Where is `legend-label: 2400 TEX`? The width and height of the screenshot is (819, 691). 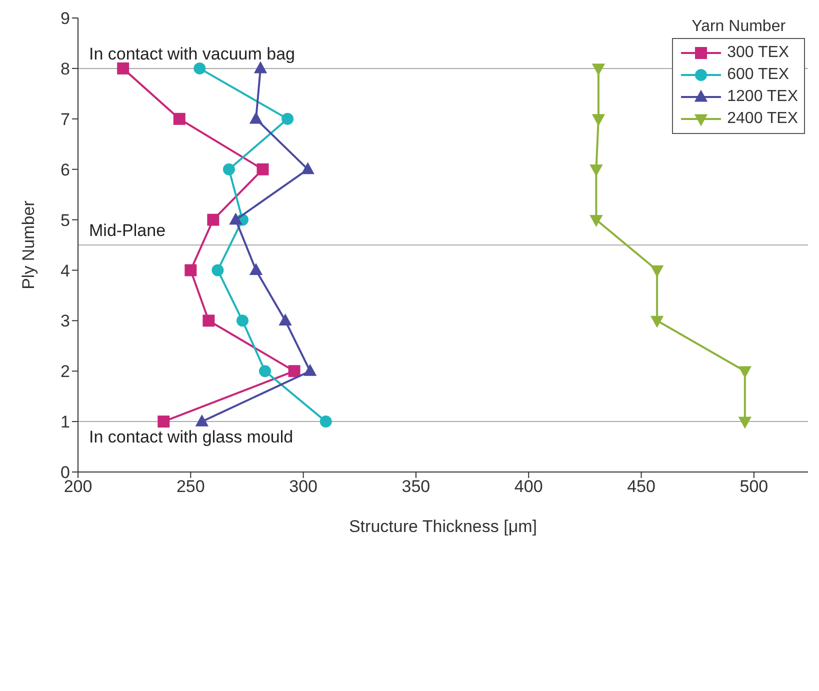 legend-label: 2400 TEX is located at coordinates (762, 119).